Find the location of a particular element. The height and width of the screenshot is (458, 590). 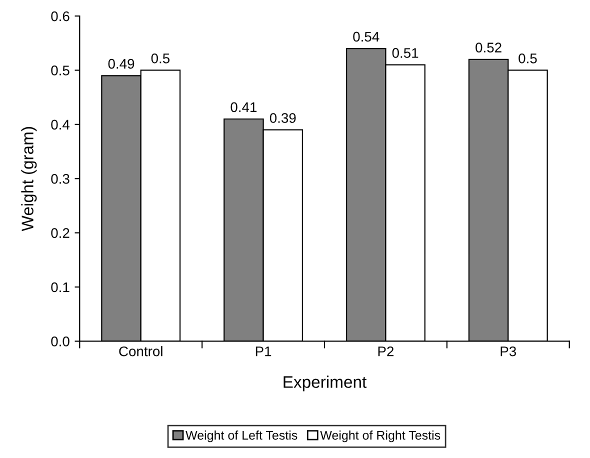

legend-label: Weight of Right Testis is located at coordinates (380, 436).